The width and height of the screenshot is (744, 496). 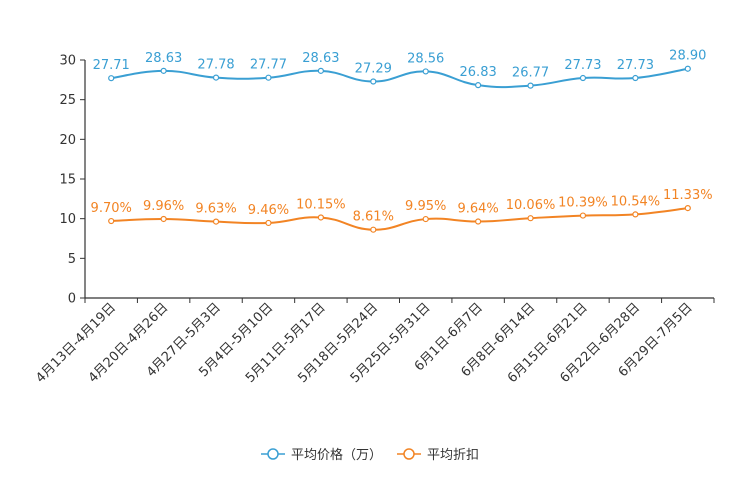 I want to click on data-label: 27.77, so click(x=268, y=65).